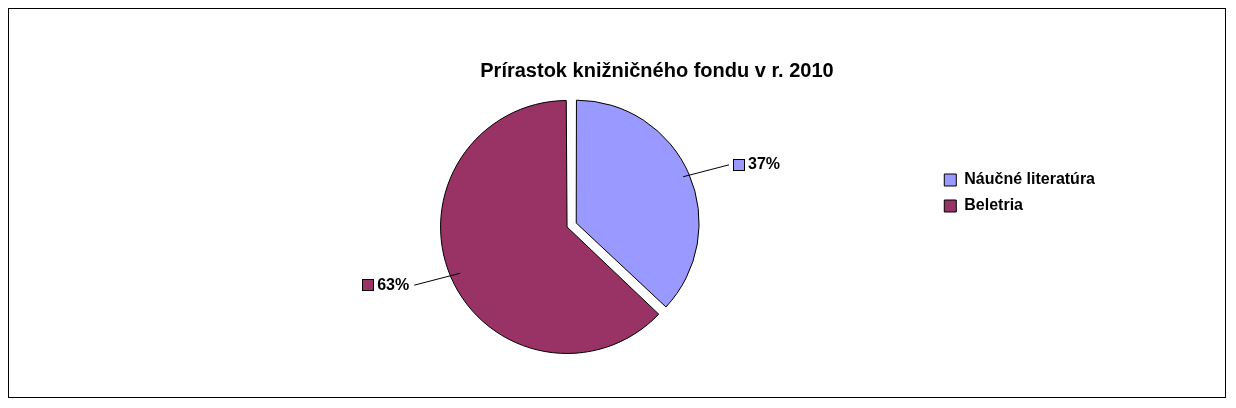 This screenshot has width=1236, height=408. I want to click on data-label: 63%, so click(393, 284).